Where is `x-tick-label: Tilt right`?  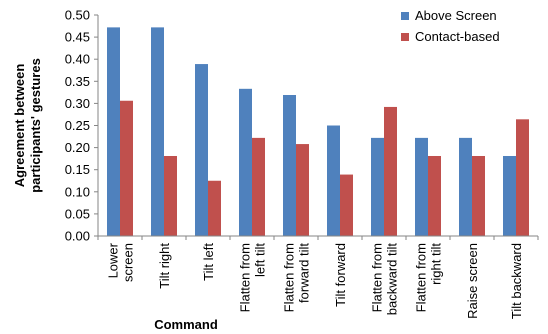 x-tick-label: Tilt right is located at coordinates (164, 266).